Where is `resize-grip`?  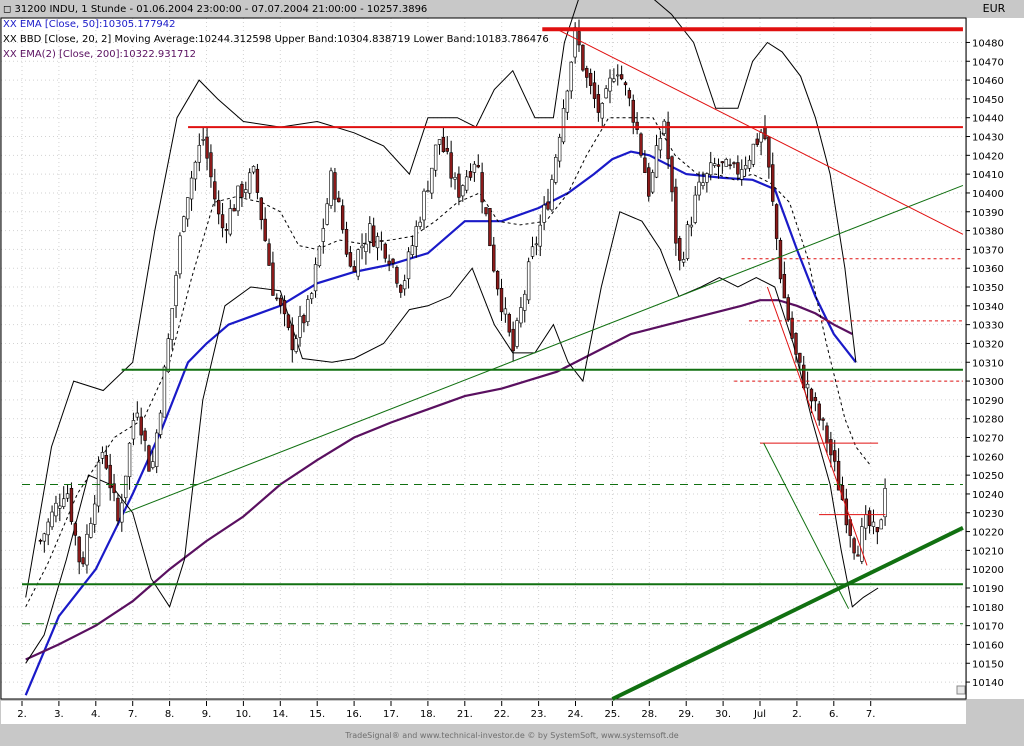 resize-grip is located at coordinates (961, 690).